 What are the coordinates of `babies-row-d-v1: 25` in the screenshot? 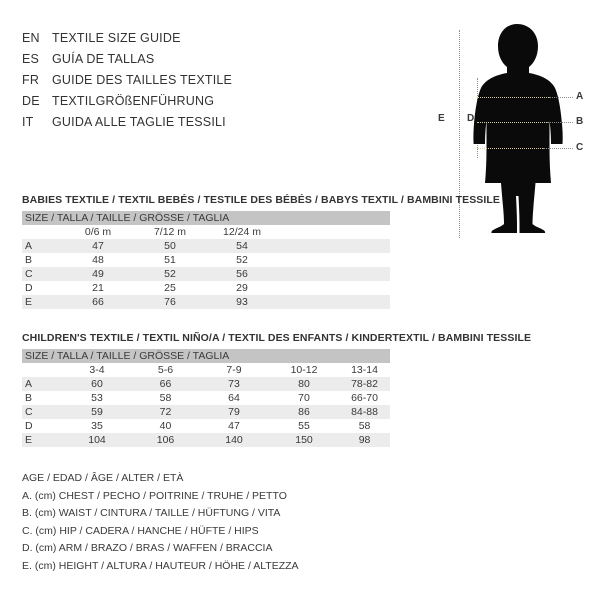 It's located at (170, 288).